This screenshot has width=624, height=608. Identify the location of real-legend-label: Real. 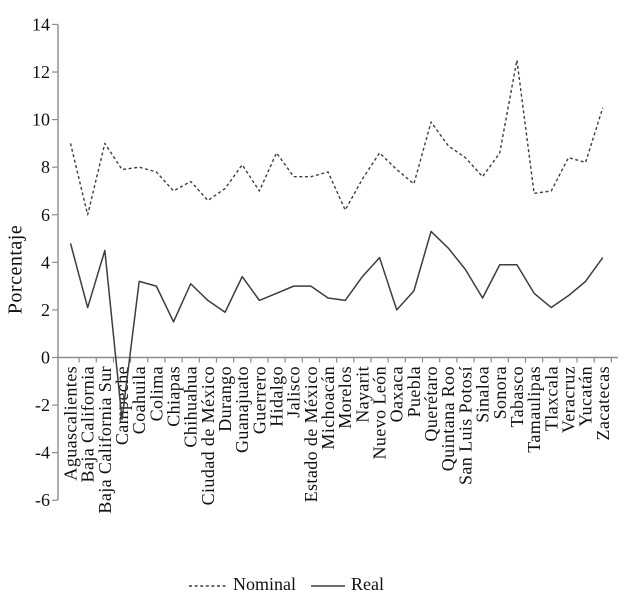
(367, 584).